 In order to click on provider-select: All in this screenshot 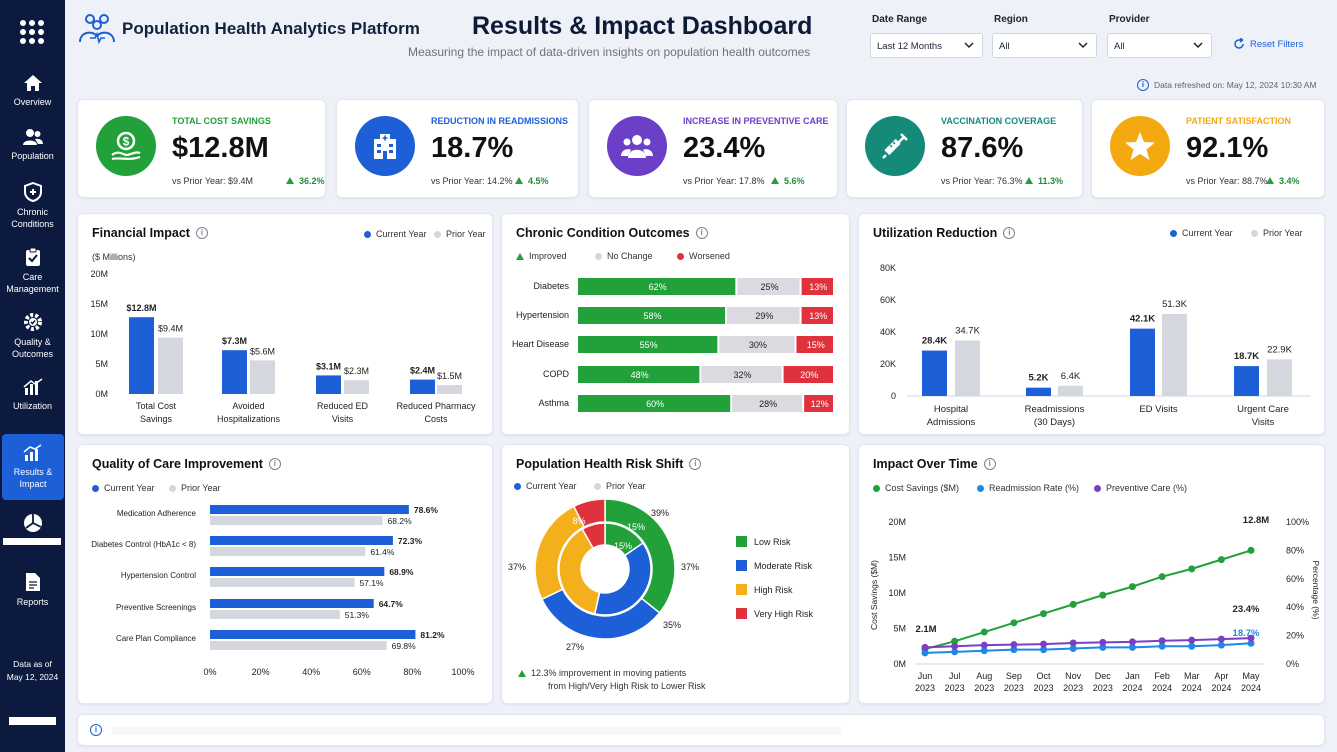, I will do `click(1159, 45)`.